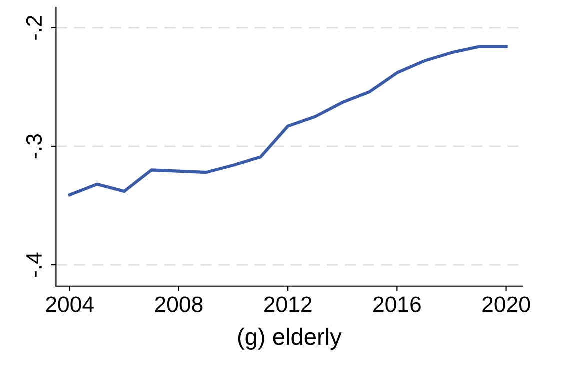 The width and height of the screenshot is (562, 387). I want to click on y-tick-label: -.2, so click(34, 28).